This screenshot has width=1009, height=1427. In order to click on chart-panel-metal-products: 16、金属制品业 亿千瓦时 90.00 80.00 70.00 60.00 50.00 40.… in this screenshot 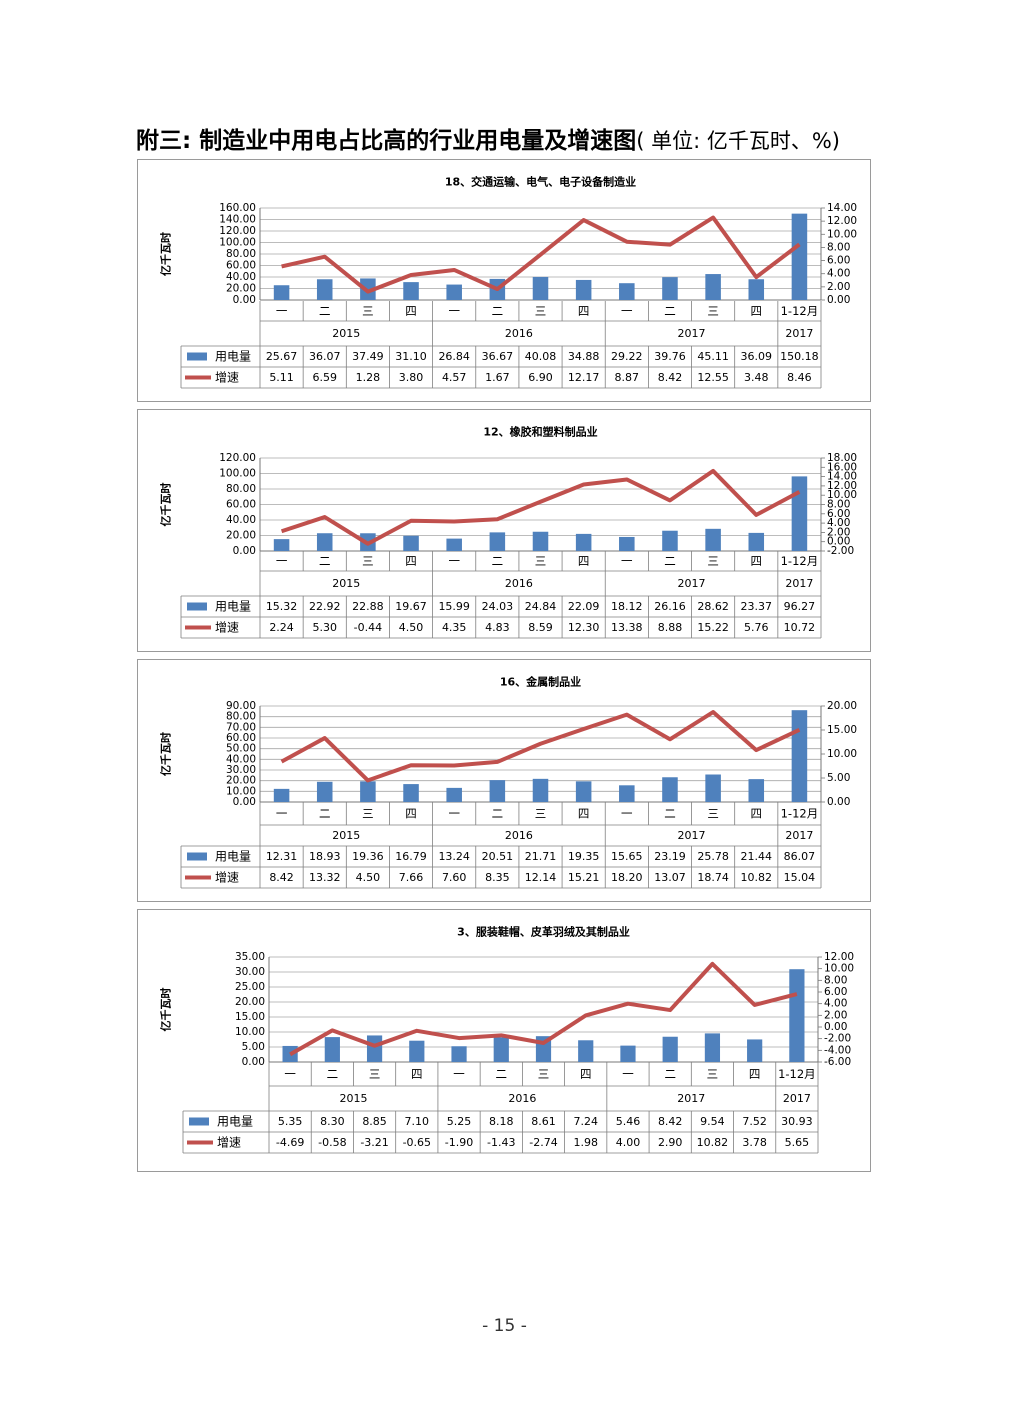, I will do `click(504, 780)`.